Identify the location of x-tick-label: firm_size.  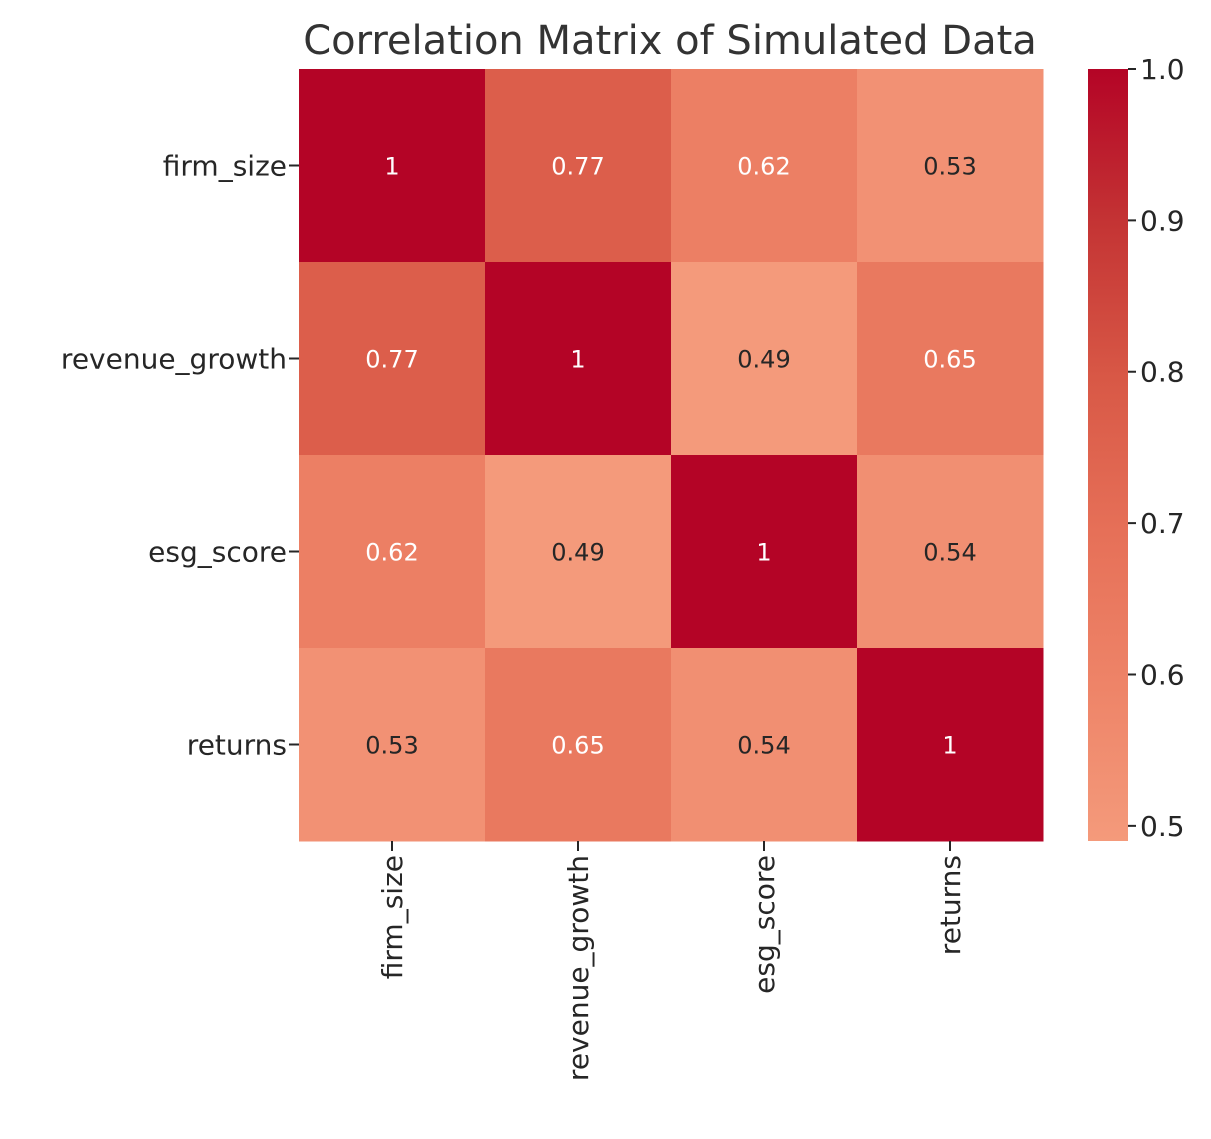
(392, 917).